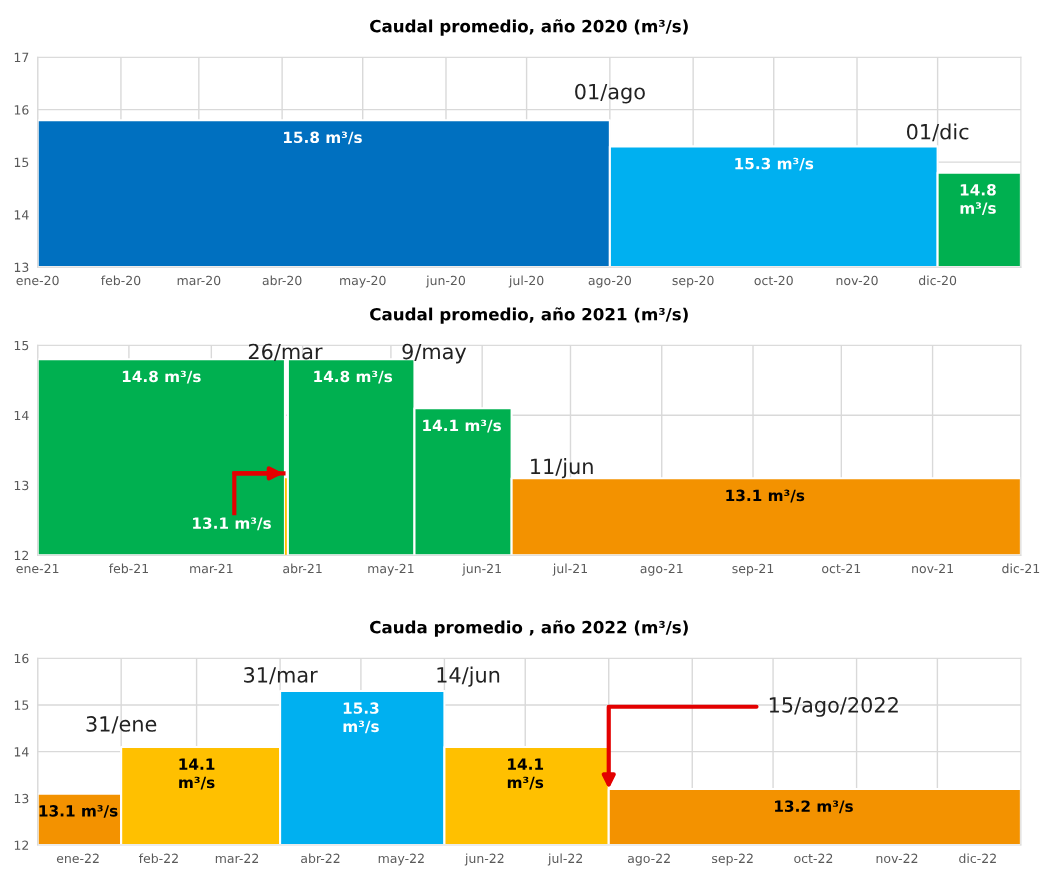 The height and width of the screenshot is (873, 1046). Describe the element at coordinates (569, 569) in the screenshot. I see `x-tick-label: jul-21` at that location.